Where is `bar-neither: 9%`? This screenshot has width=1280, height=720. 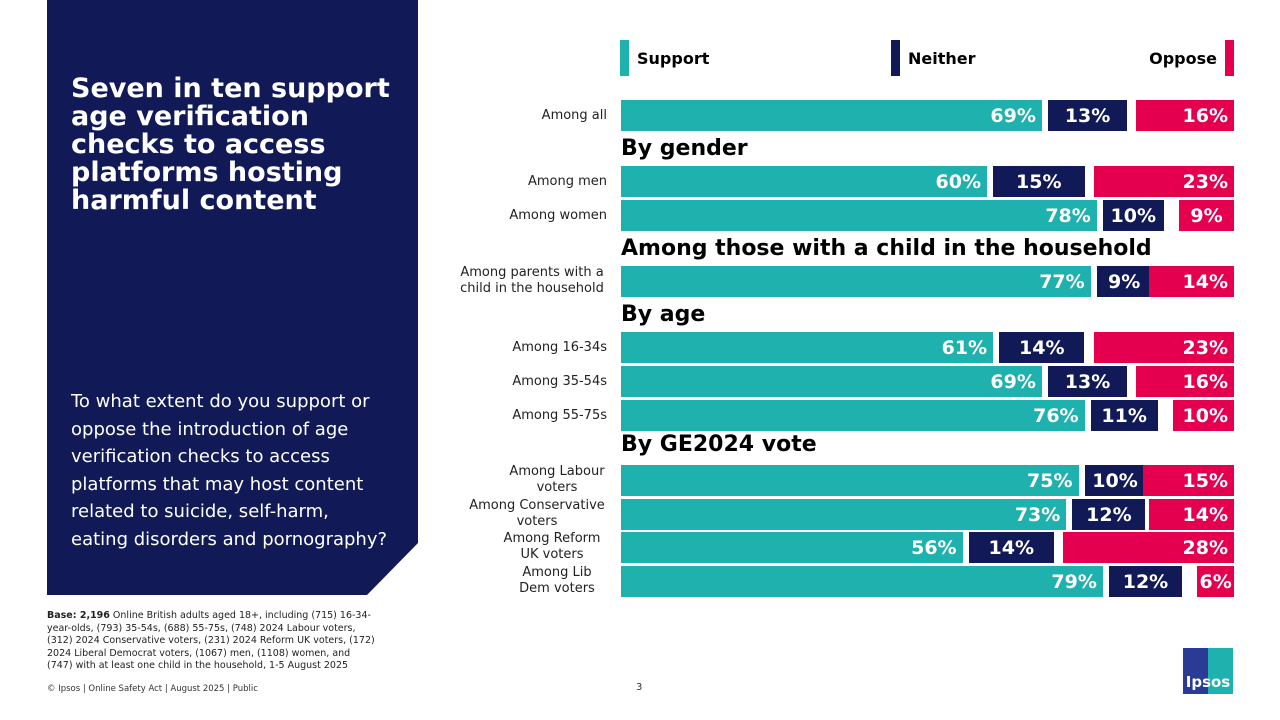
bar-neither: 9% is located at coordinates (1124, 281).